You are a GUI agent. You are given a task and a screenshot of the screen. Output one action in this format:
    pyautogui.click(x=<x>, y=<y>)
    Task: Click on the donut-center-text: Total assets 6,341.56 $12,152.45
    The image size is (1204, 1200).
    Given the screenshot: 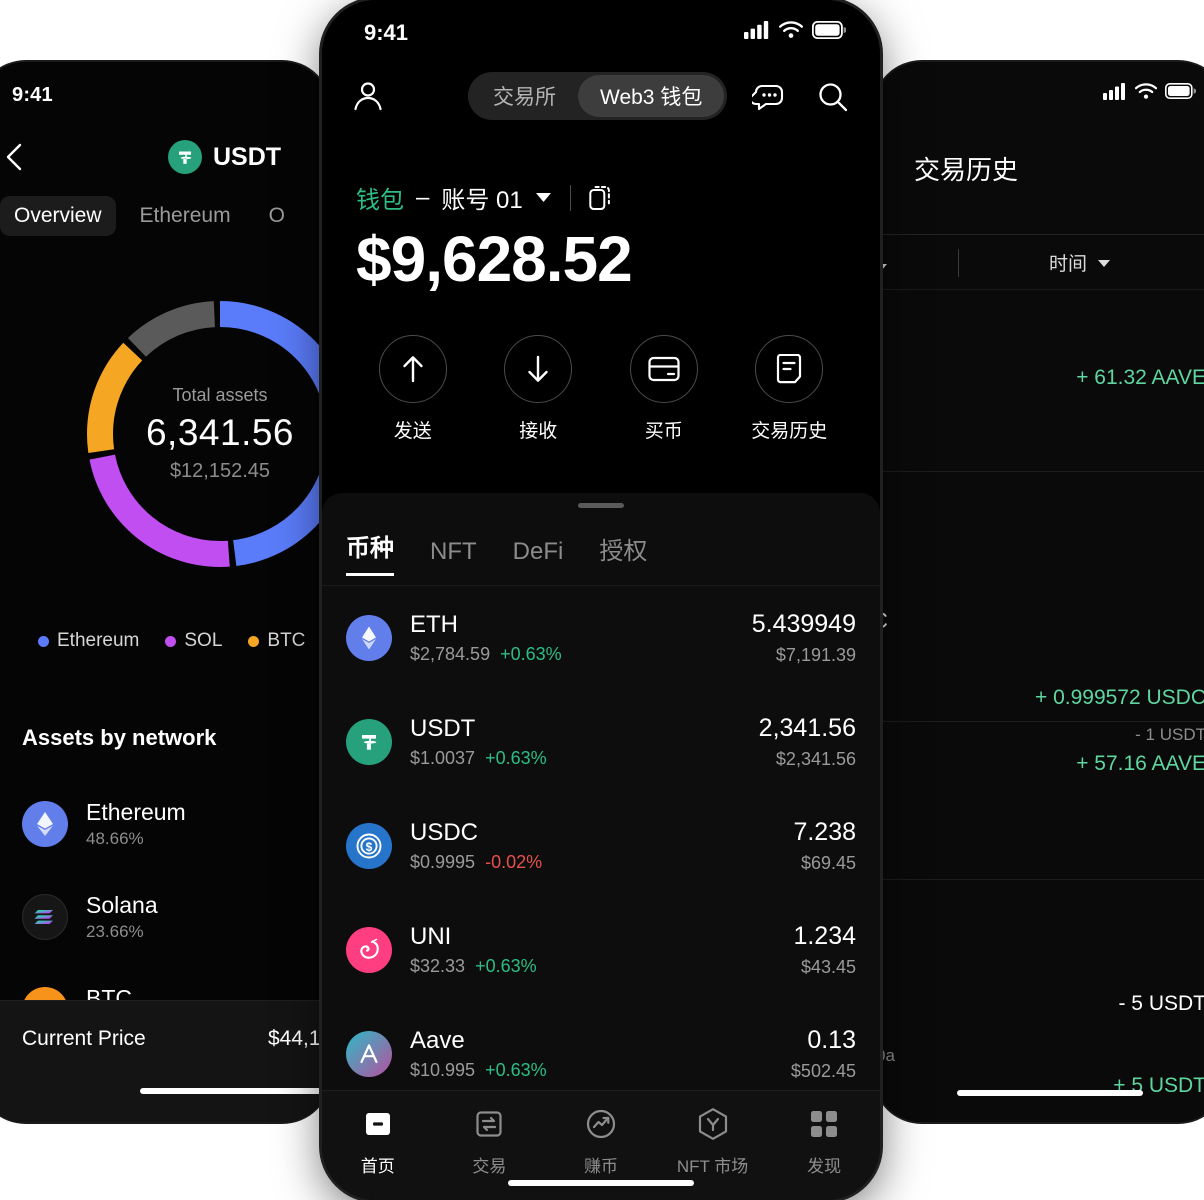 What is the action you would take?
    pyautogui.click(x=200, y=434)
    